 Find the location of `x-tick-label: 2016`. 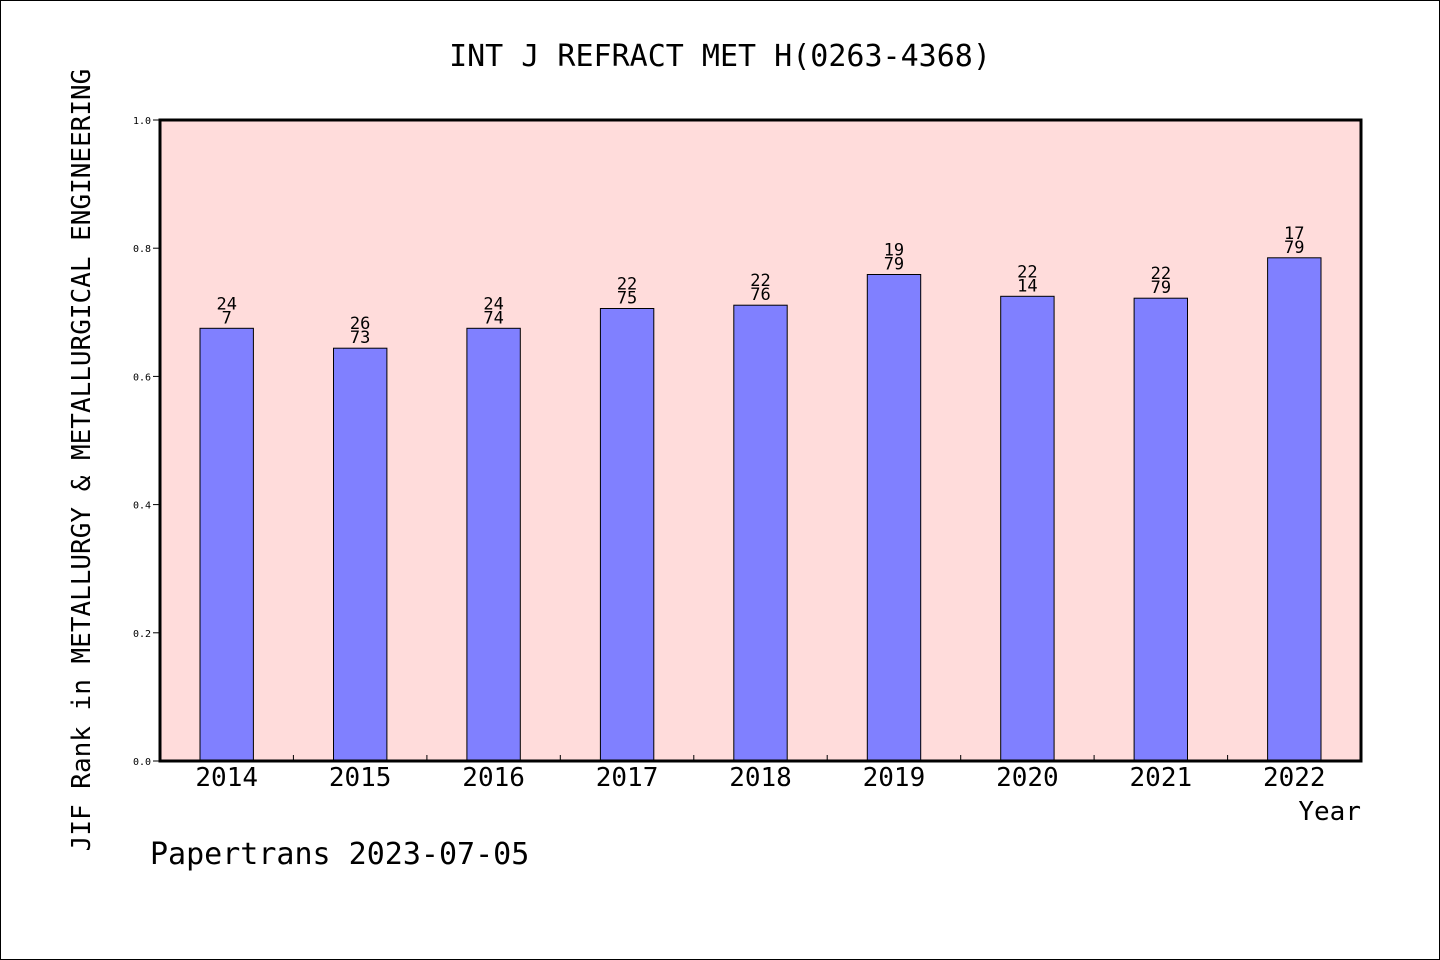

x-tick-label: 2016 is located at coordinates (493, 778).